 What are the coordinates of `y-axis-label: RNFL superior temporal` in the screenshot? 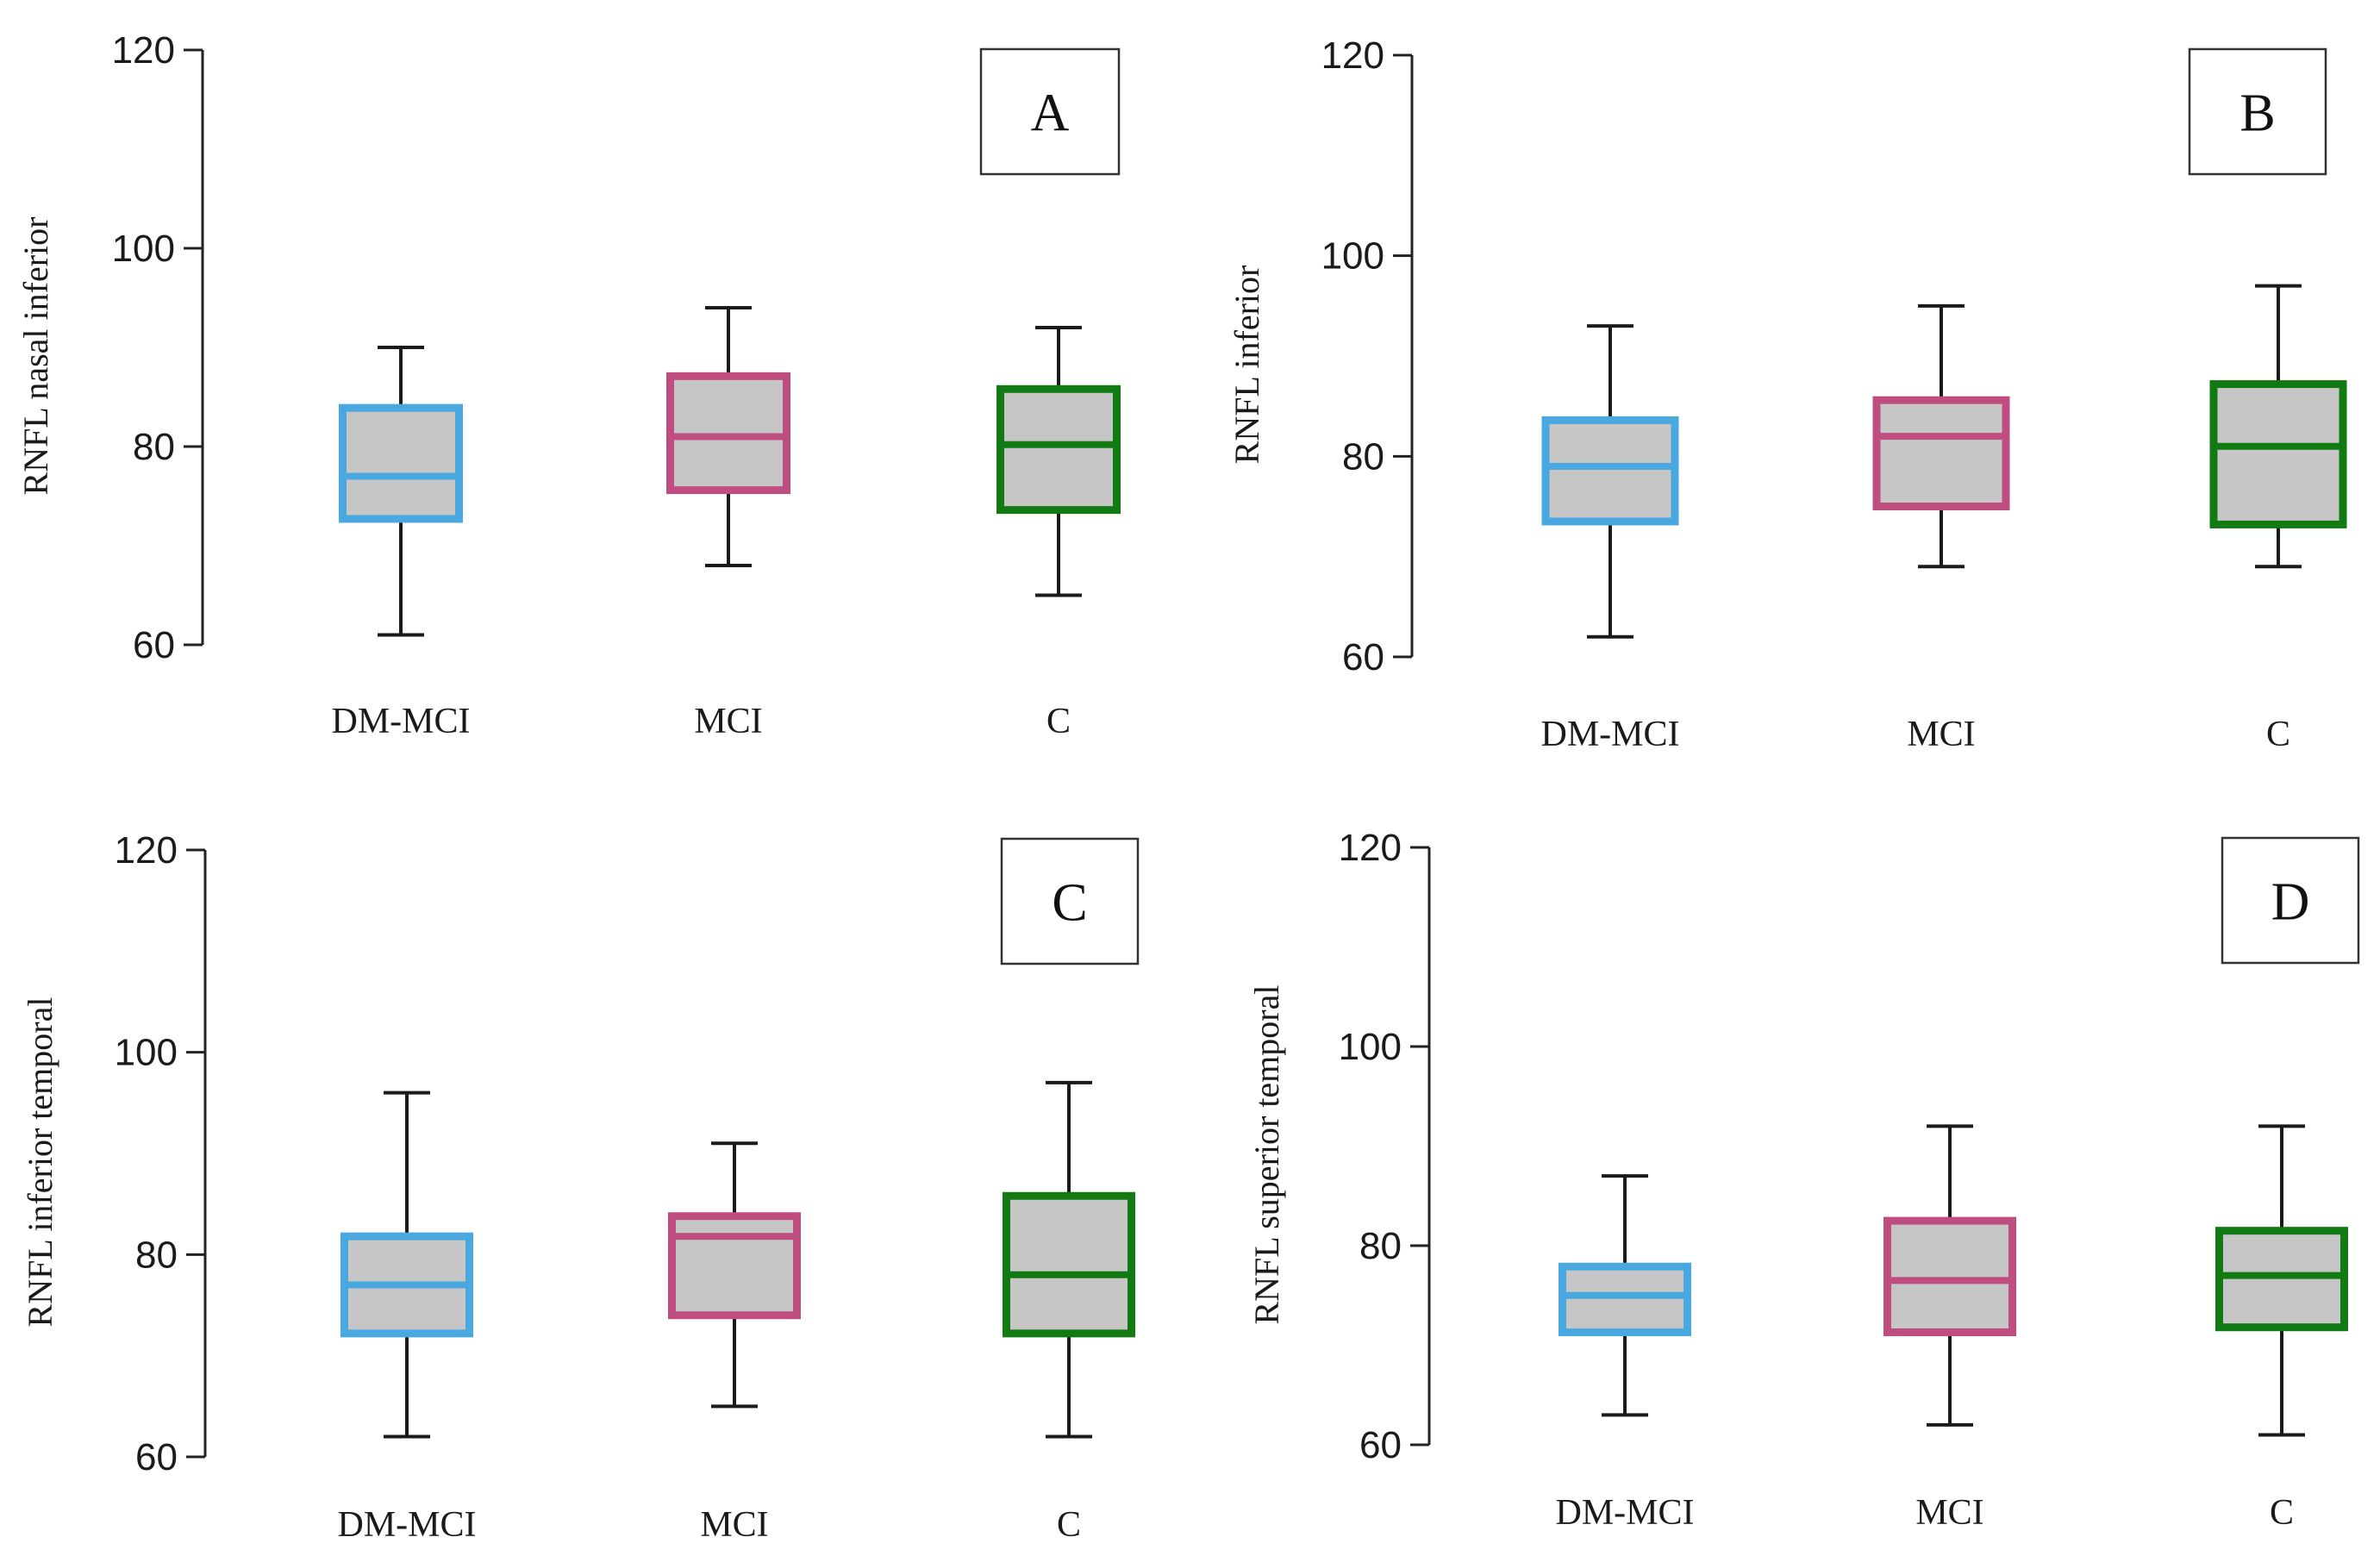 It's located at (1266, 1154).